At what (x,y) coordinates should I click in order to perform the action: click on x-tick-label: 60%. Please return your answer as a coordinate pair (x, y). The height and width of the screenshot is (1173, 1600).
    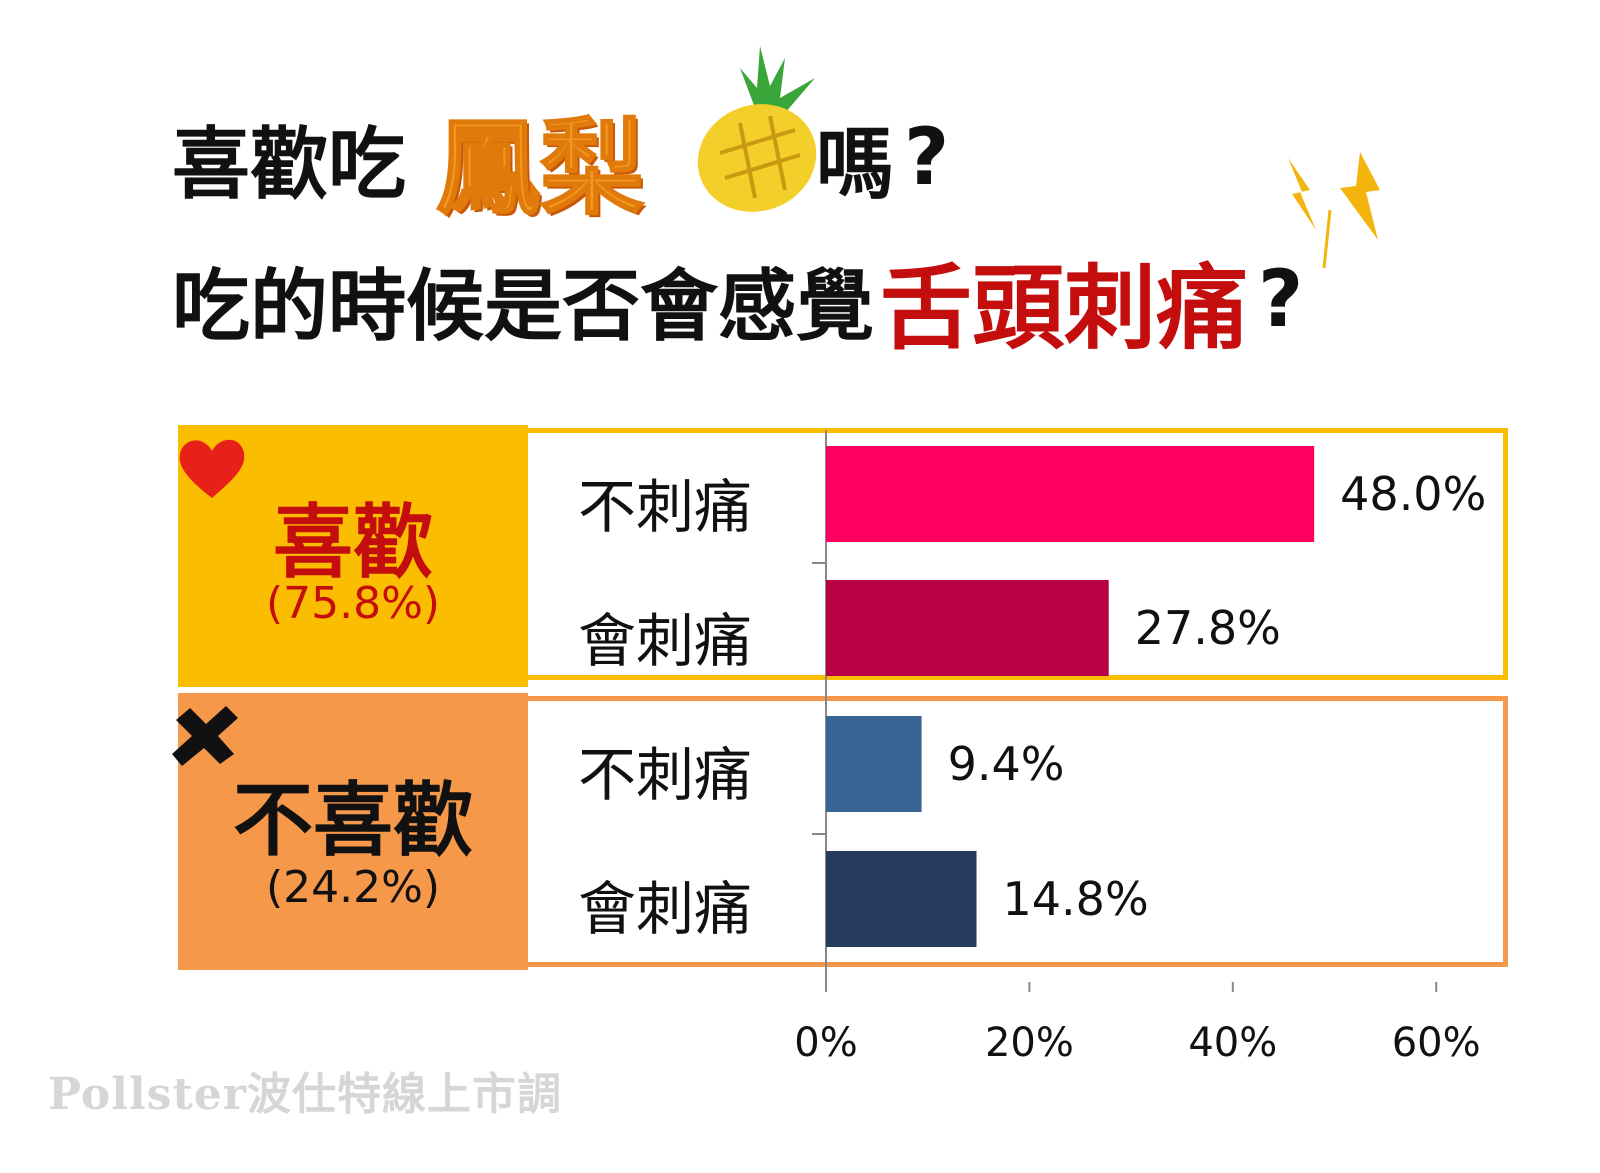
    Looking at the image, I should click on (1436, 1043).